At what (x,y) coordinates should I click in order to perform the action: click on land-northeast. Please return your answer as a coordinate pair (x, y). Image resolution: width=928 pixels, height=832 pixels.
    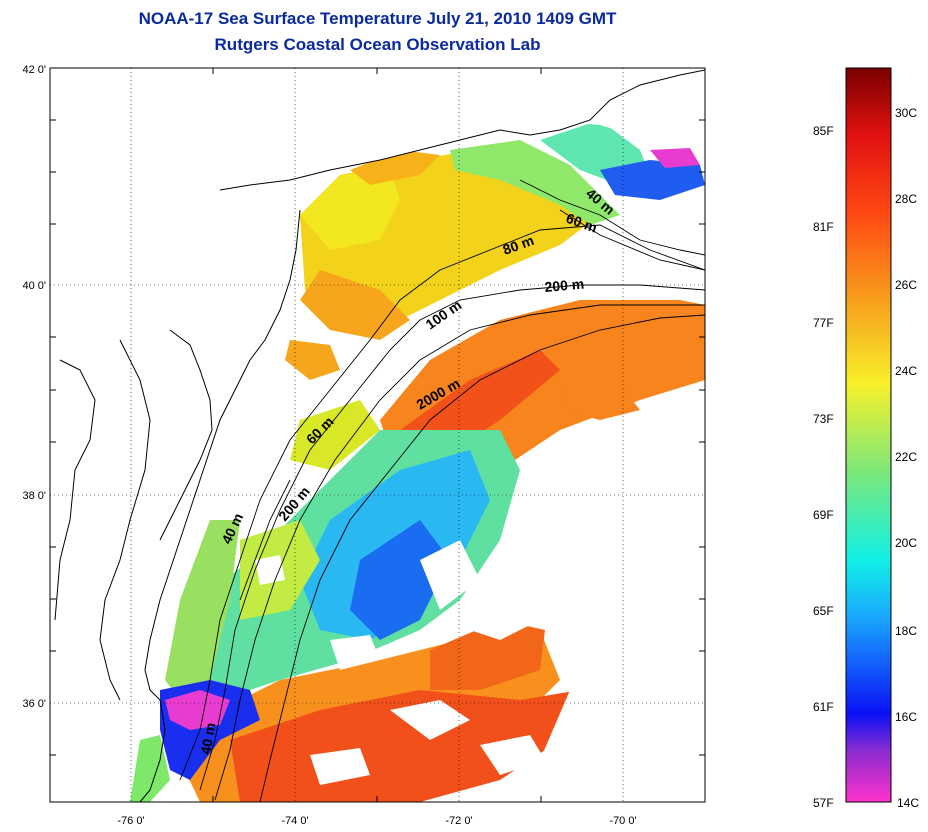
    Looking at the image, I should click on (502, 139).